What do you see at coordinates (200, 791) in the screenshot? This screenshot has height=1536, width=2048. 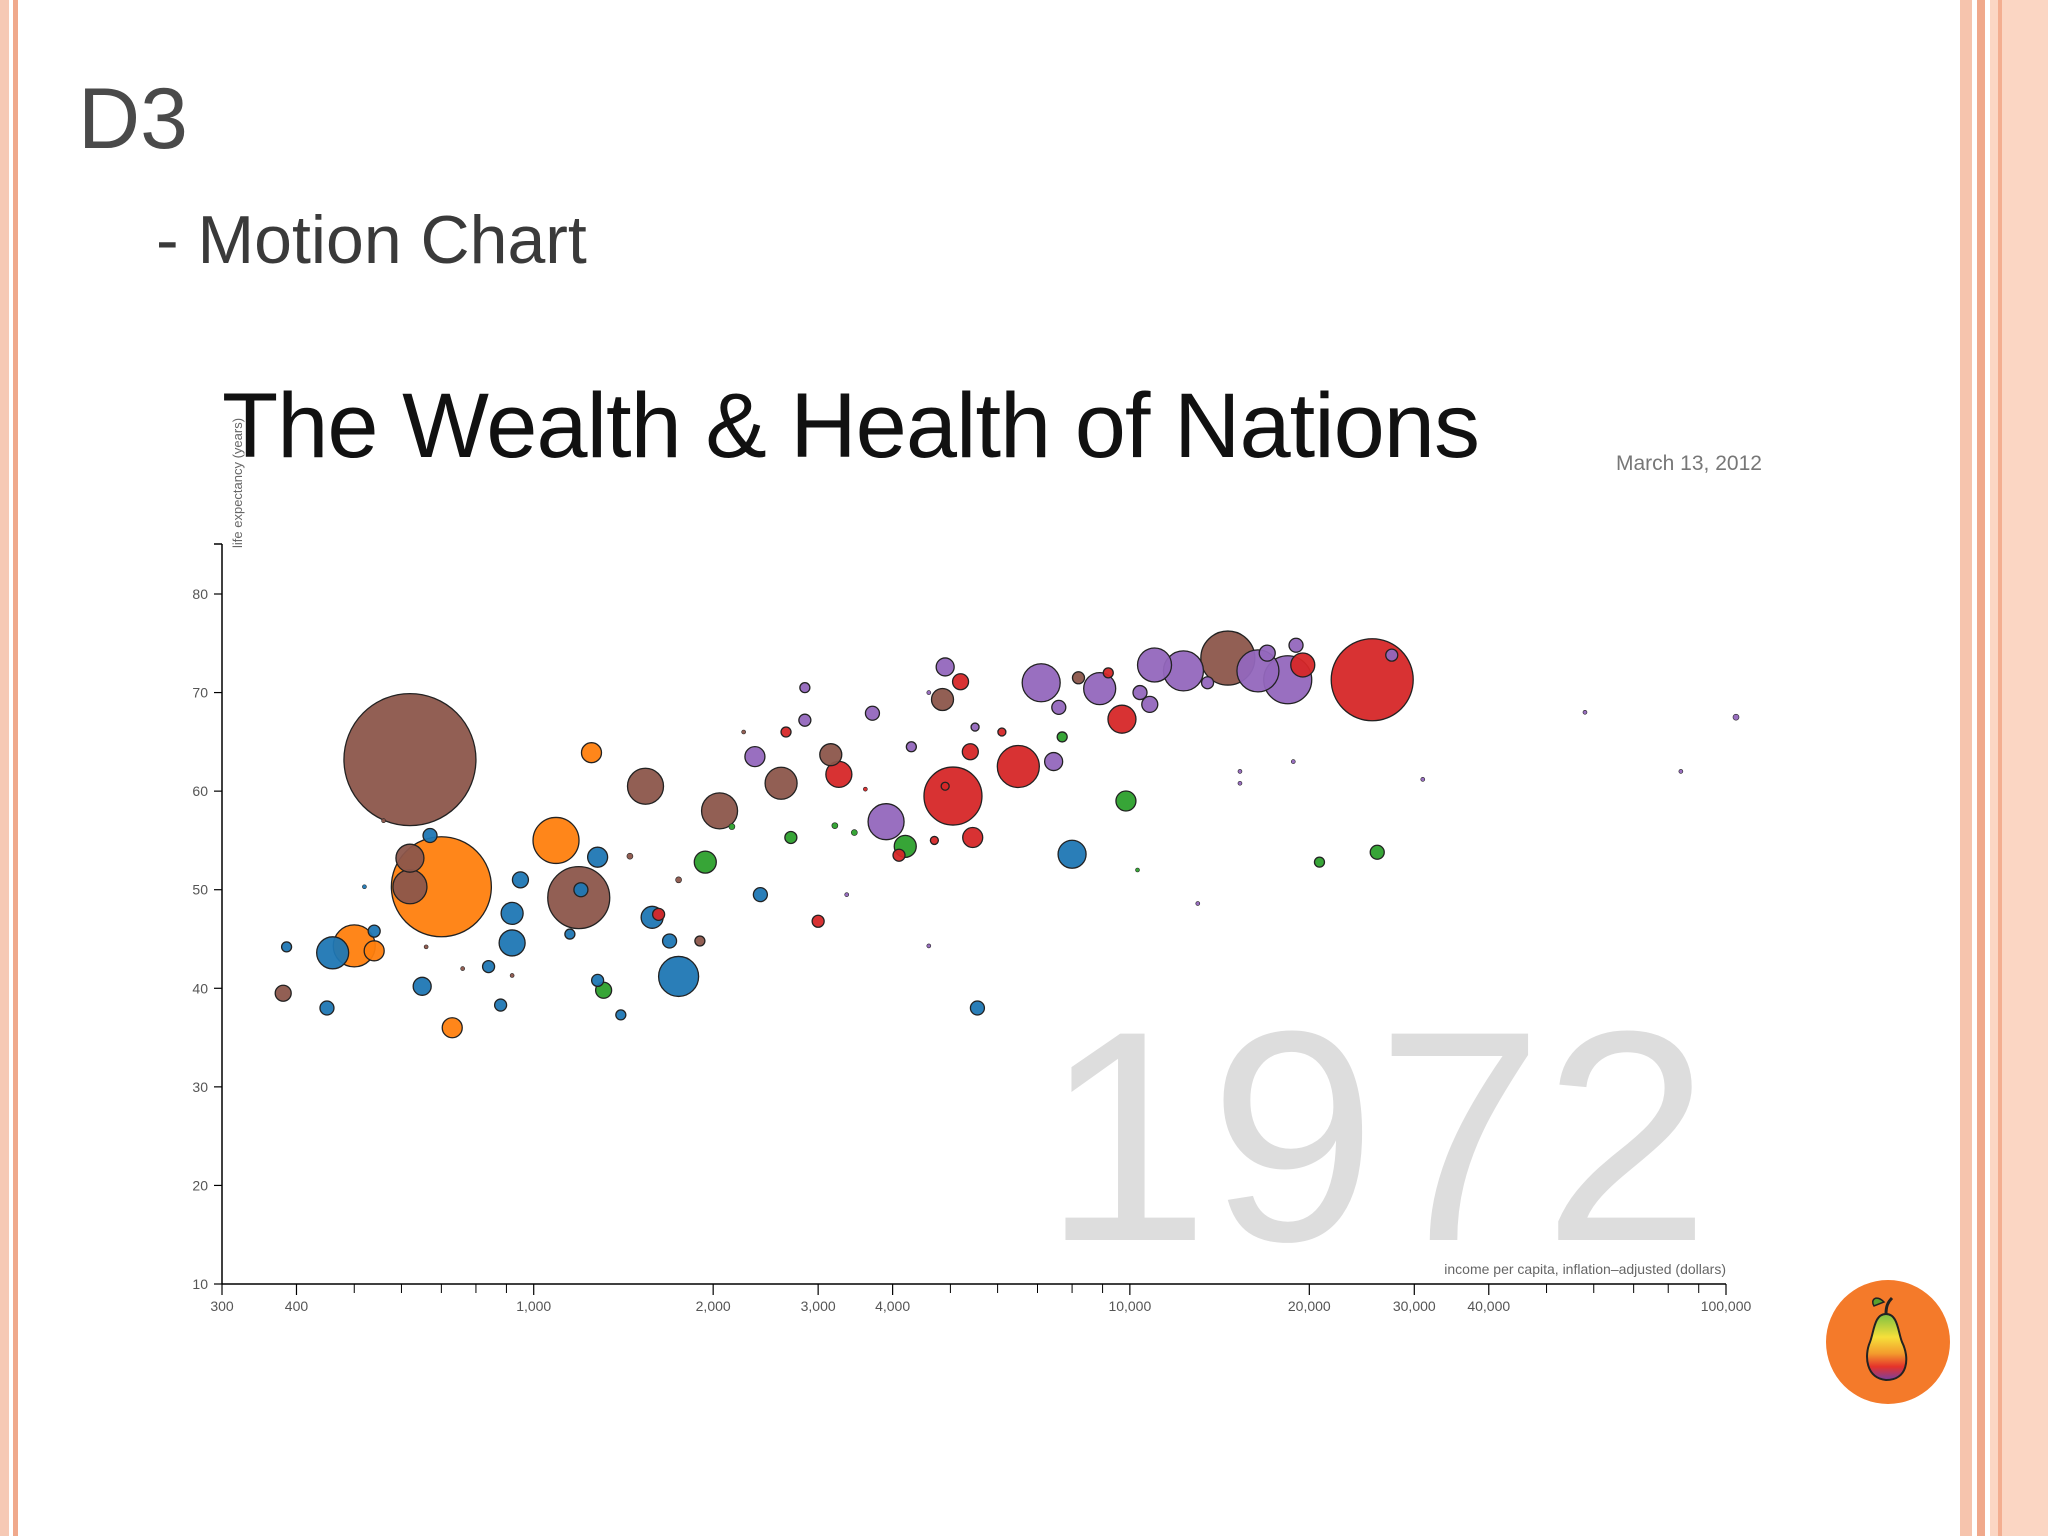 I see `y-tick-label: 60` at bounding box center [200, 791].